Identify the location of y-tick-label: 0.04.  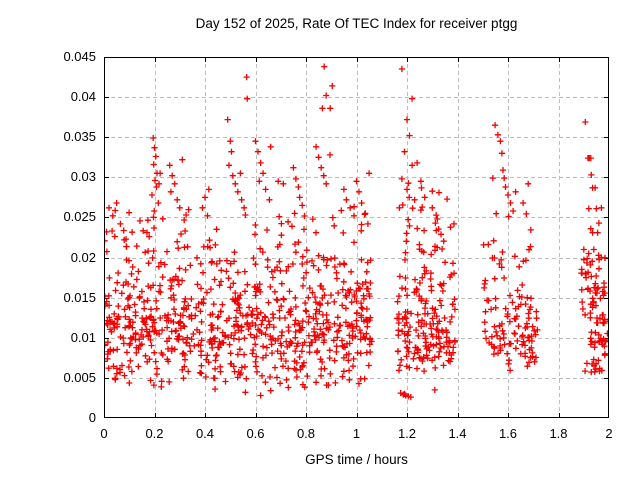
(83, 97).